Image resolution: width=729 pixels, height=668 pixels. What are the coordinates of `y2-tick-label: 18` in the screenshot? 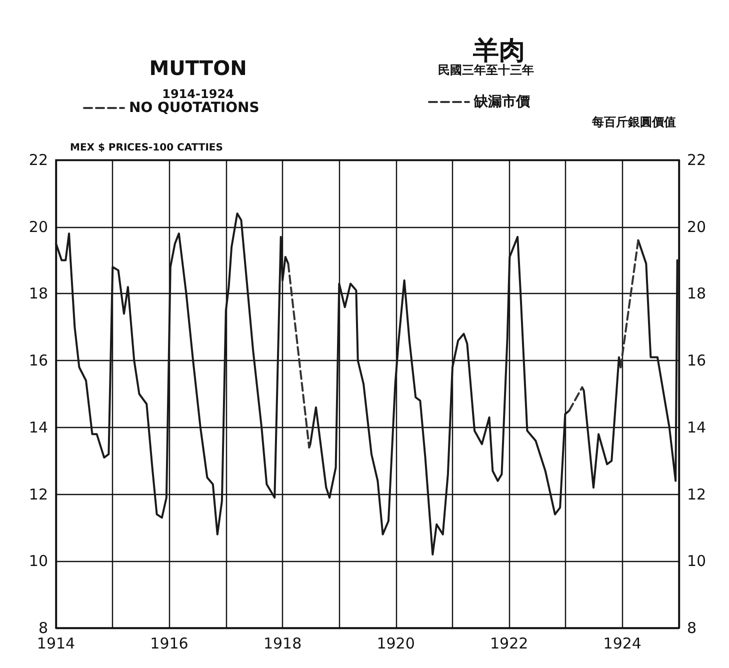 It's located at (696, 293).